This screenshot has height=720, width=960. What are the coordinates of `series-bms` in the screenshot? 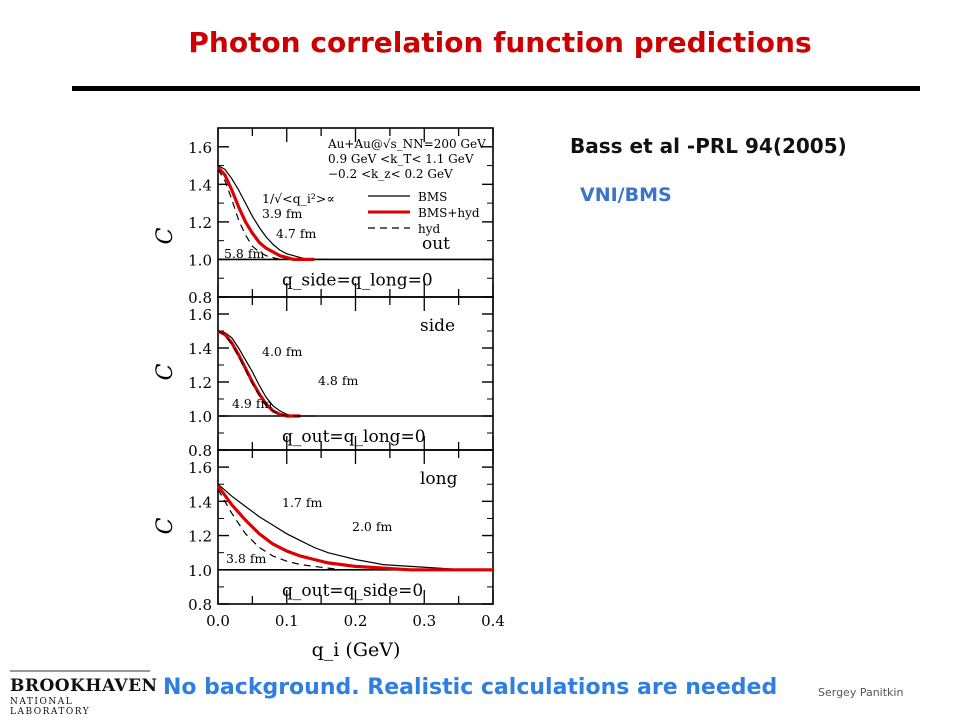 It's located at (355, 527).